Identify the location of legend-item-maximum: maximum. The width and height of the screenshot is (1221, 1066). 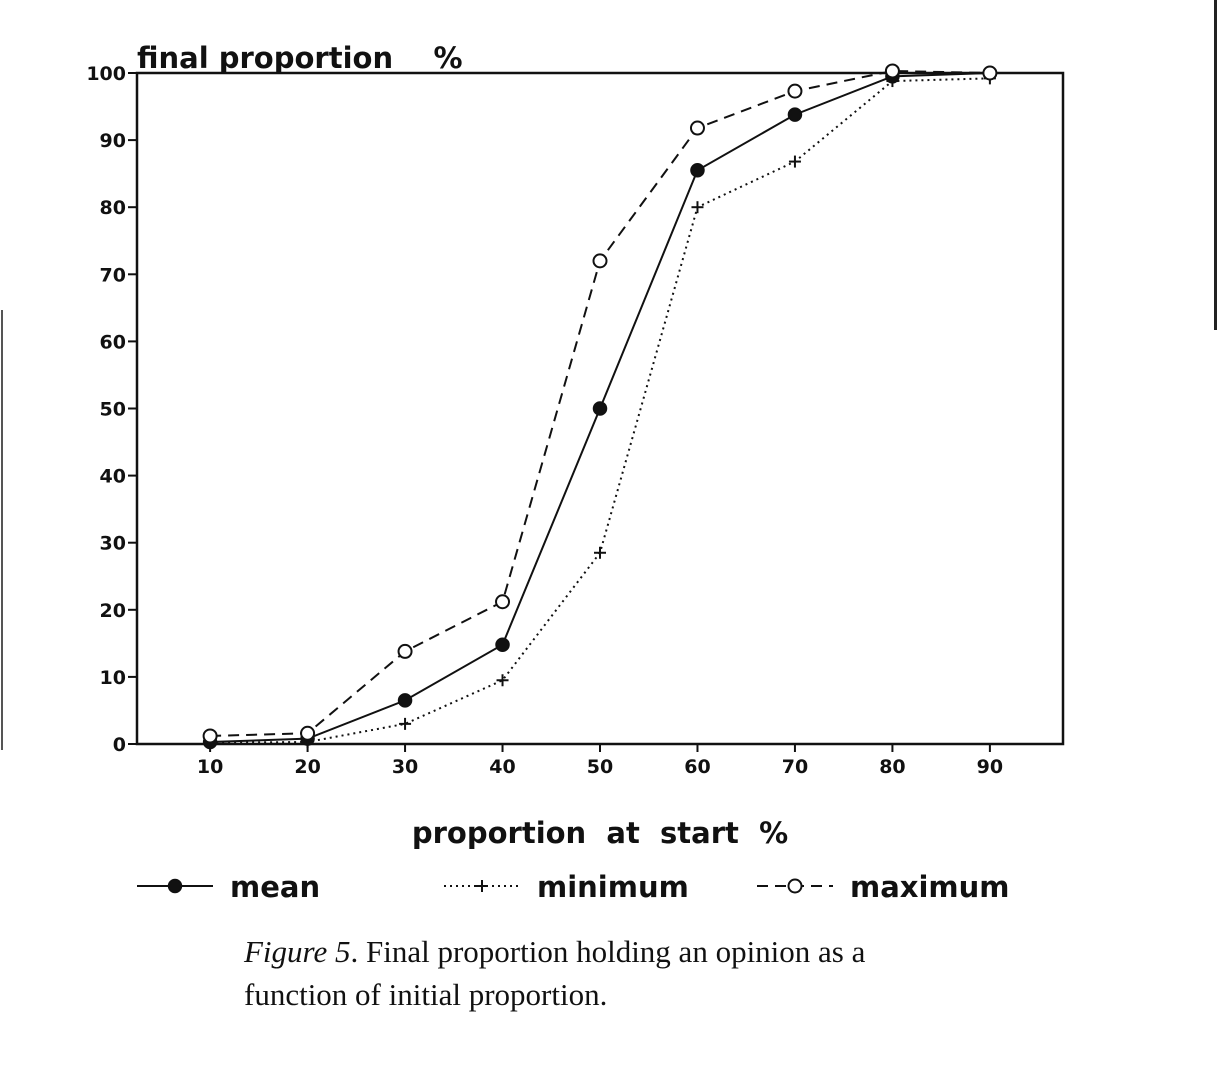
(883, 887).